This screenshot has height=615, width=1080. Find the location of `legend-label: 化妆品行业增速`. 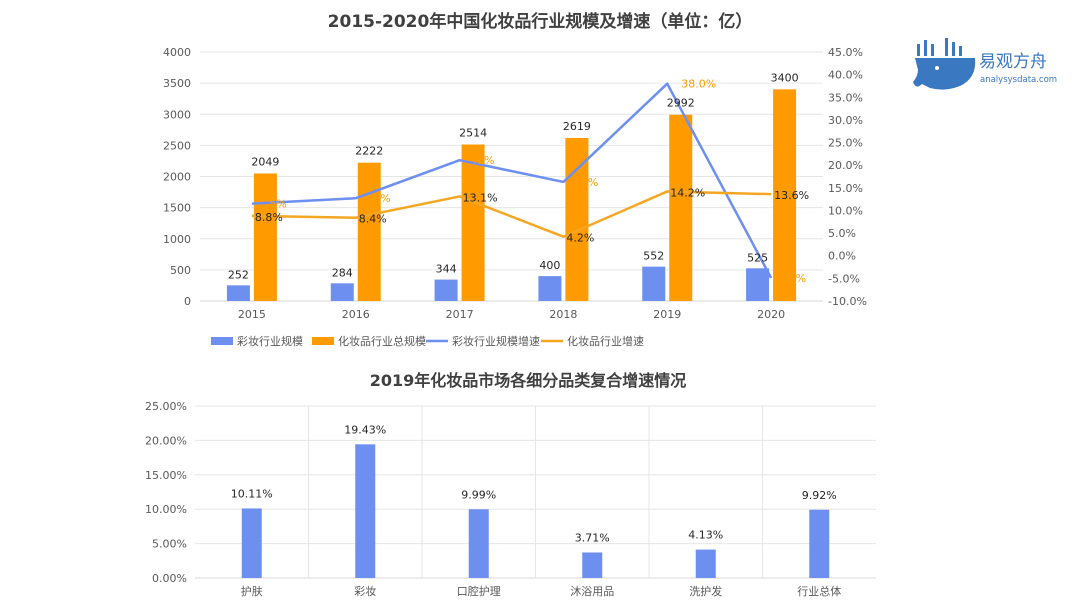

legend-label: 化妆品行业增速 is located at coordinates (605, 341).